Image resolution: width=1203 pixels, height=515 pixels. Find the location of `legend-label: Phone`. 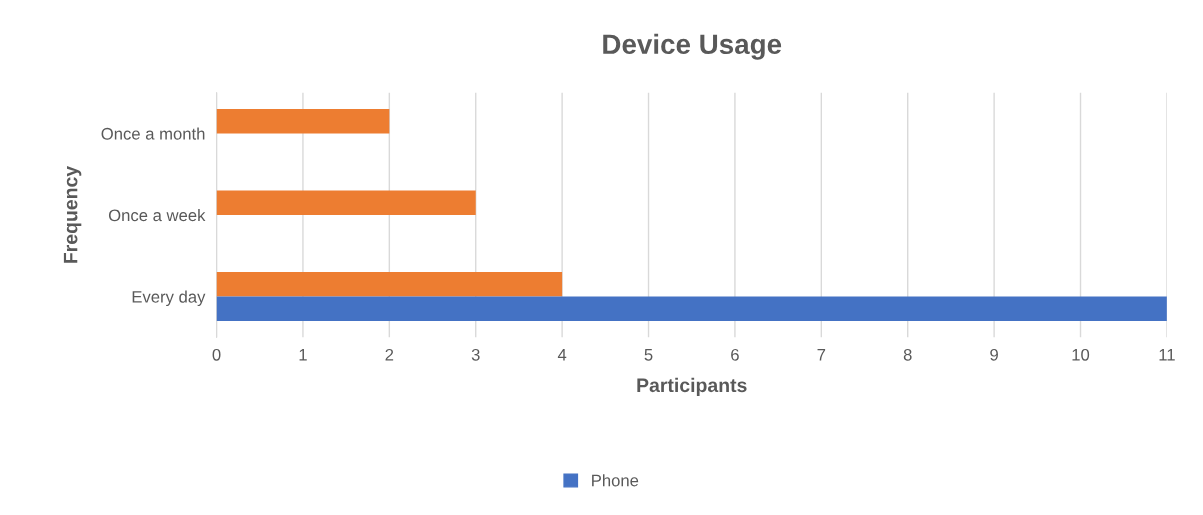

legend-label: Phone is located at coordinates (615, 480).